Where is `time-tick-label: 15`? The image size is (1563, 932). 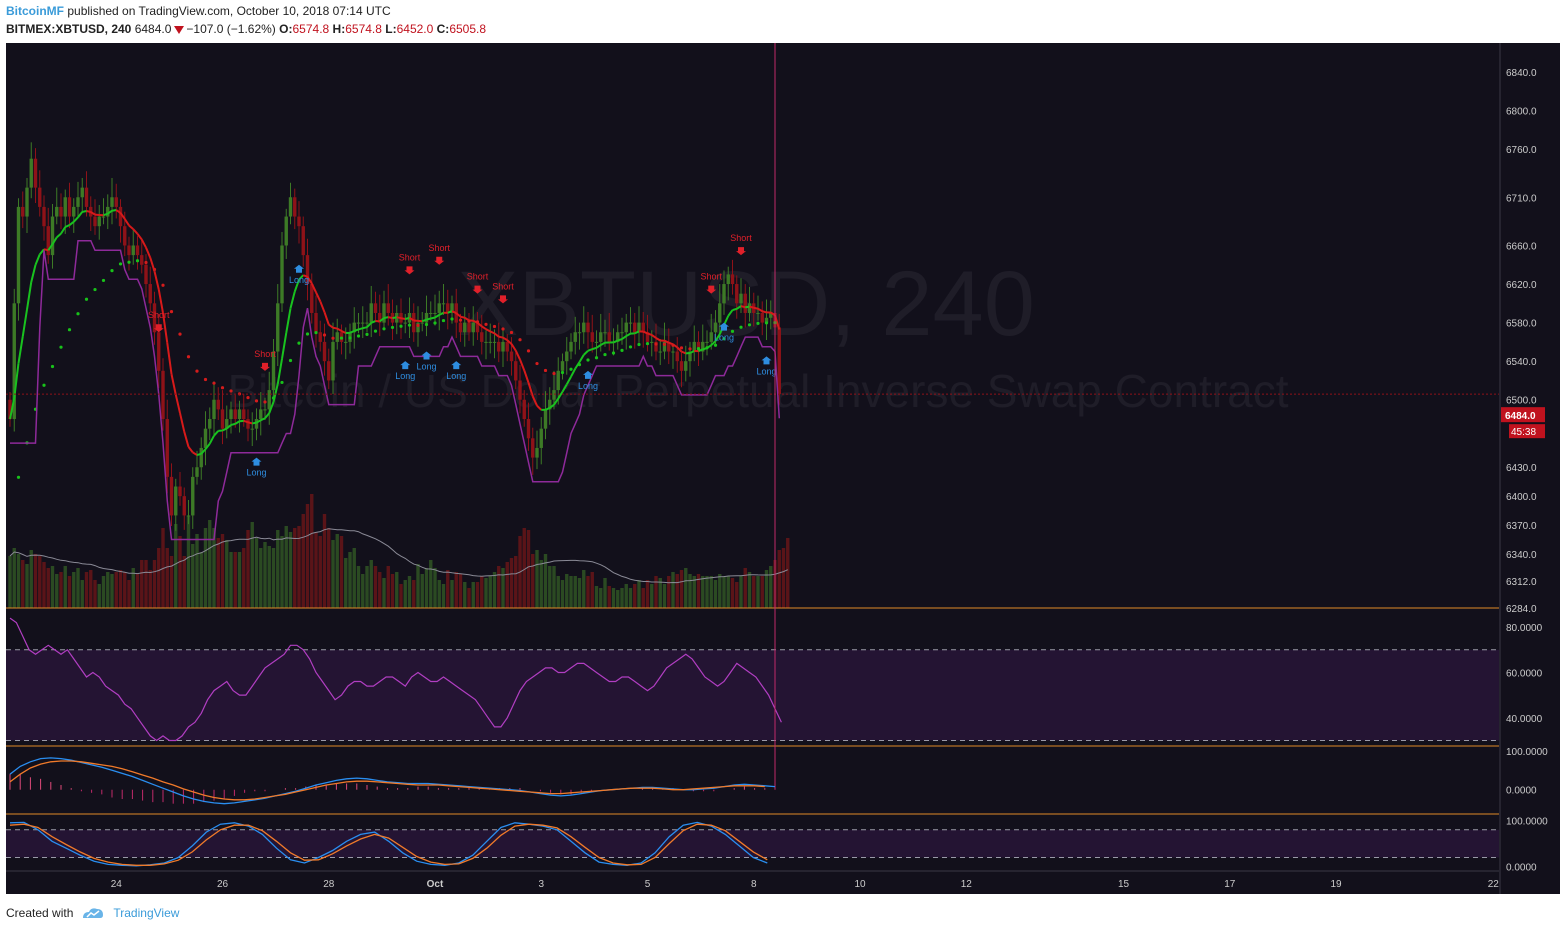 time-tick-label: 15 is located at coordinates (1124, 884).